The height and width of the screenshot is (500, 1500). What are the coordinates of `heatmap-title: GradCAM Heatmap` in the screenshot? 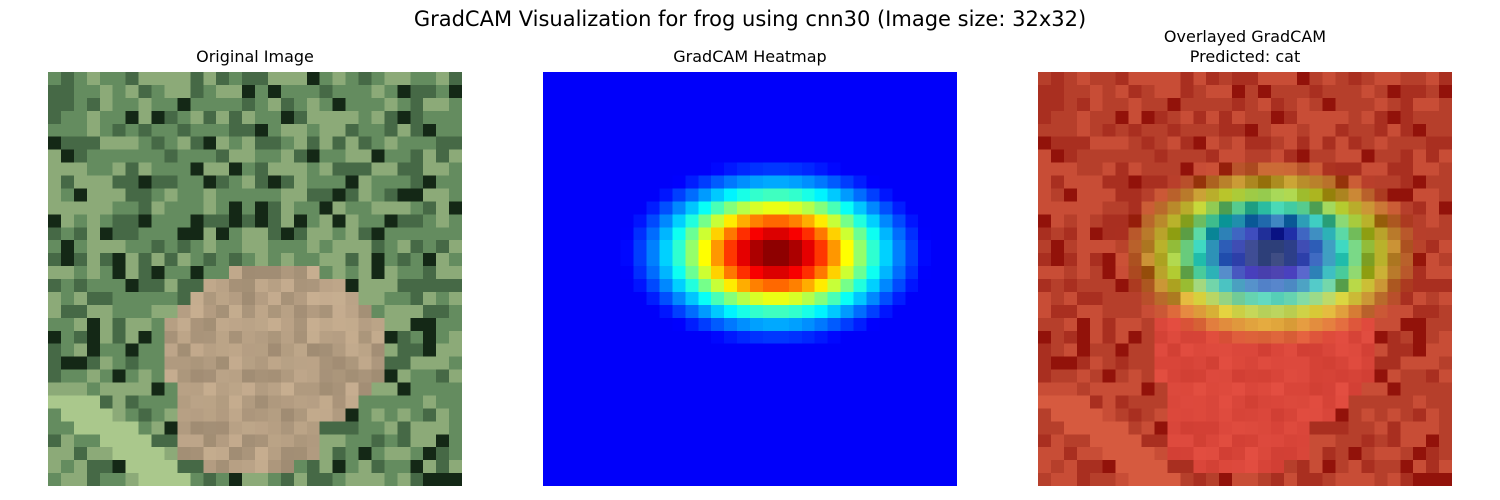 It's located at (750, 56).